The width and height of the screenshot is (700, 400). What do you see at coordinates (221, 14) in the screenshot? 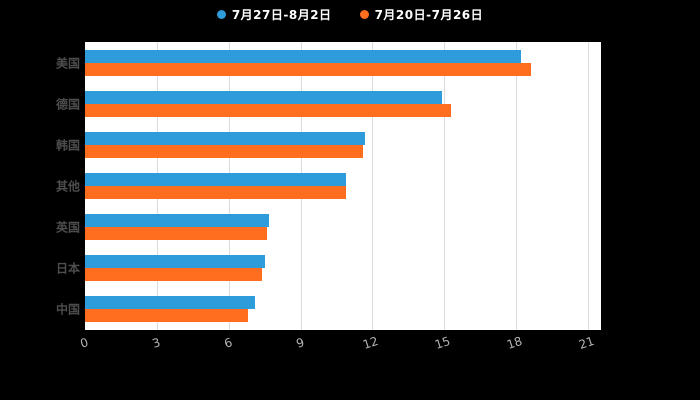
I see `legend-dot-blue-icon` at bounding box center [221, 14].